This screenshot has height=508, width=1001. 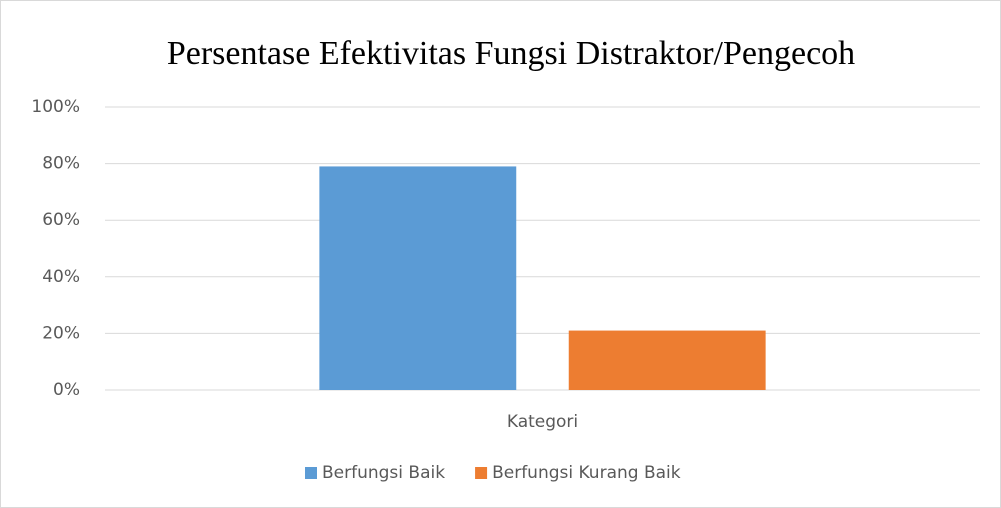 I want to click on y-tick-label: 20%, so click(x=61, y=333).